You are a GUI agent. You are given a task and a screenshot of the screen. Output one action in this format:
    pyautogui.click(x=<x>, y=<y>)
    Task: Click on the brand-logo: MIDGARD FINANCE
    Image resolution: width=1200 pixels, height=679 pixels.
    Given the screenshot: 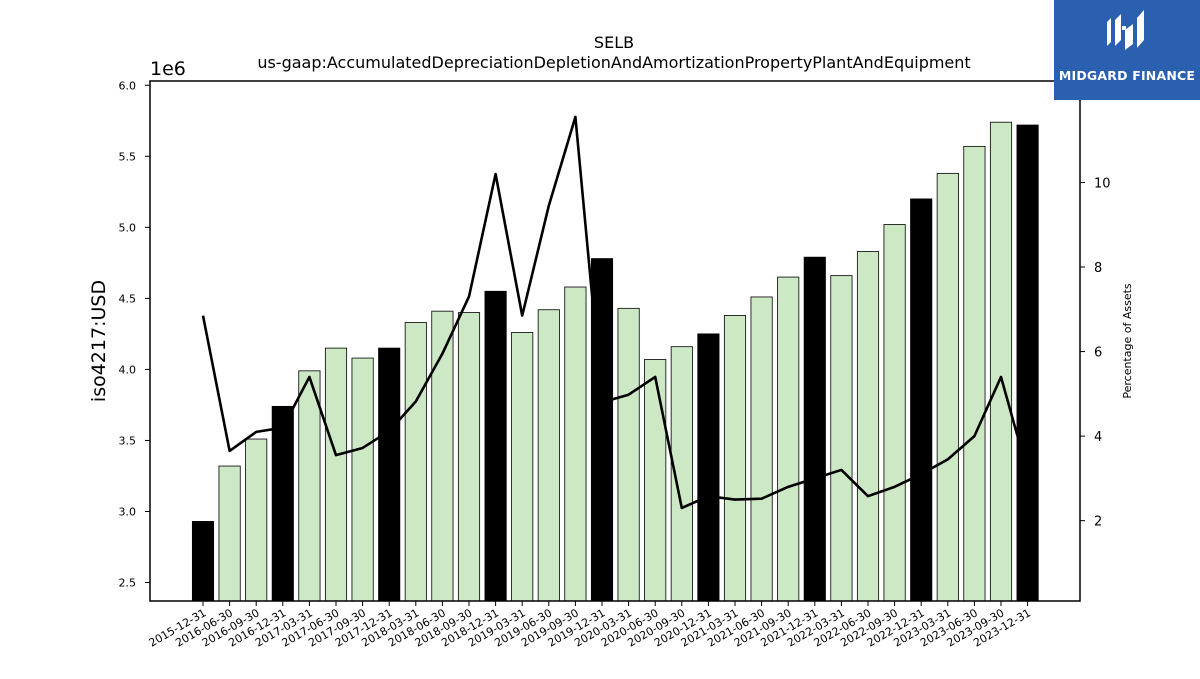 What is the action you would take?
    pyautogui.click(x=1127, y=50)
    